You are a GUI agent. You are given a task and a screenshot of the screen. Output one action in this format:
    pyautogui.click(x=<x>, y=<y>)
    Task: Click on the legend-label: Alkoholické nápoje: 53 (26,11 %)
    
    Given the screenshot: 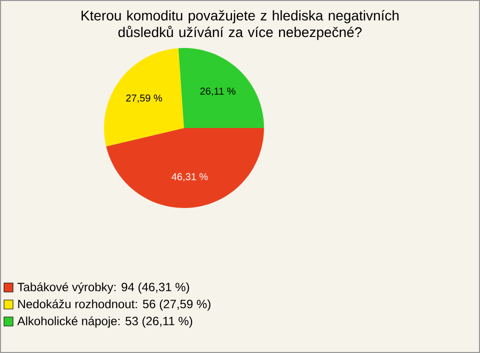 What is the action you would take?
    pyautogui.click(x=104, y=322)
    